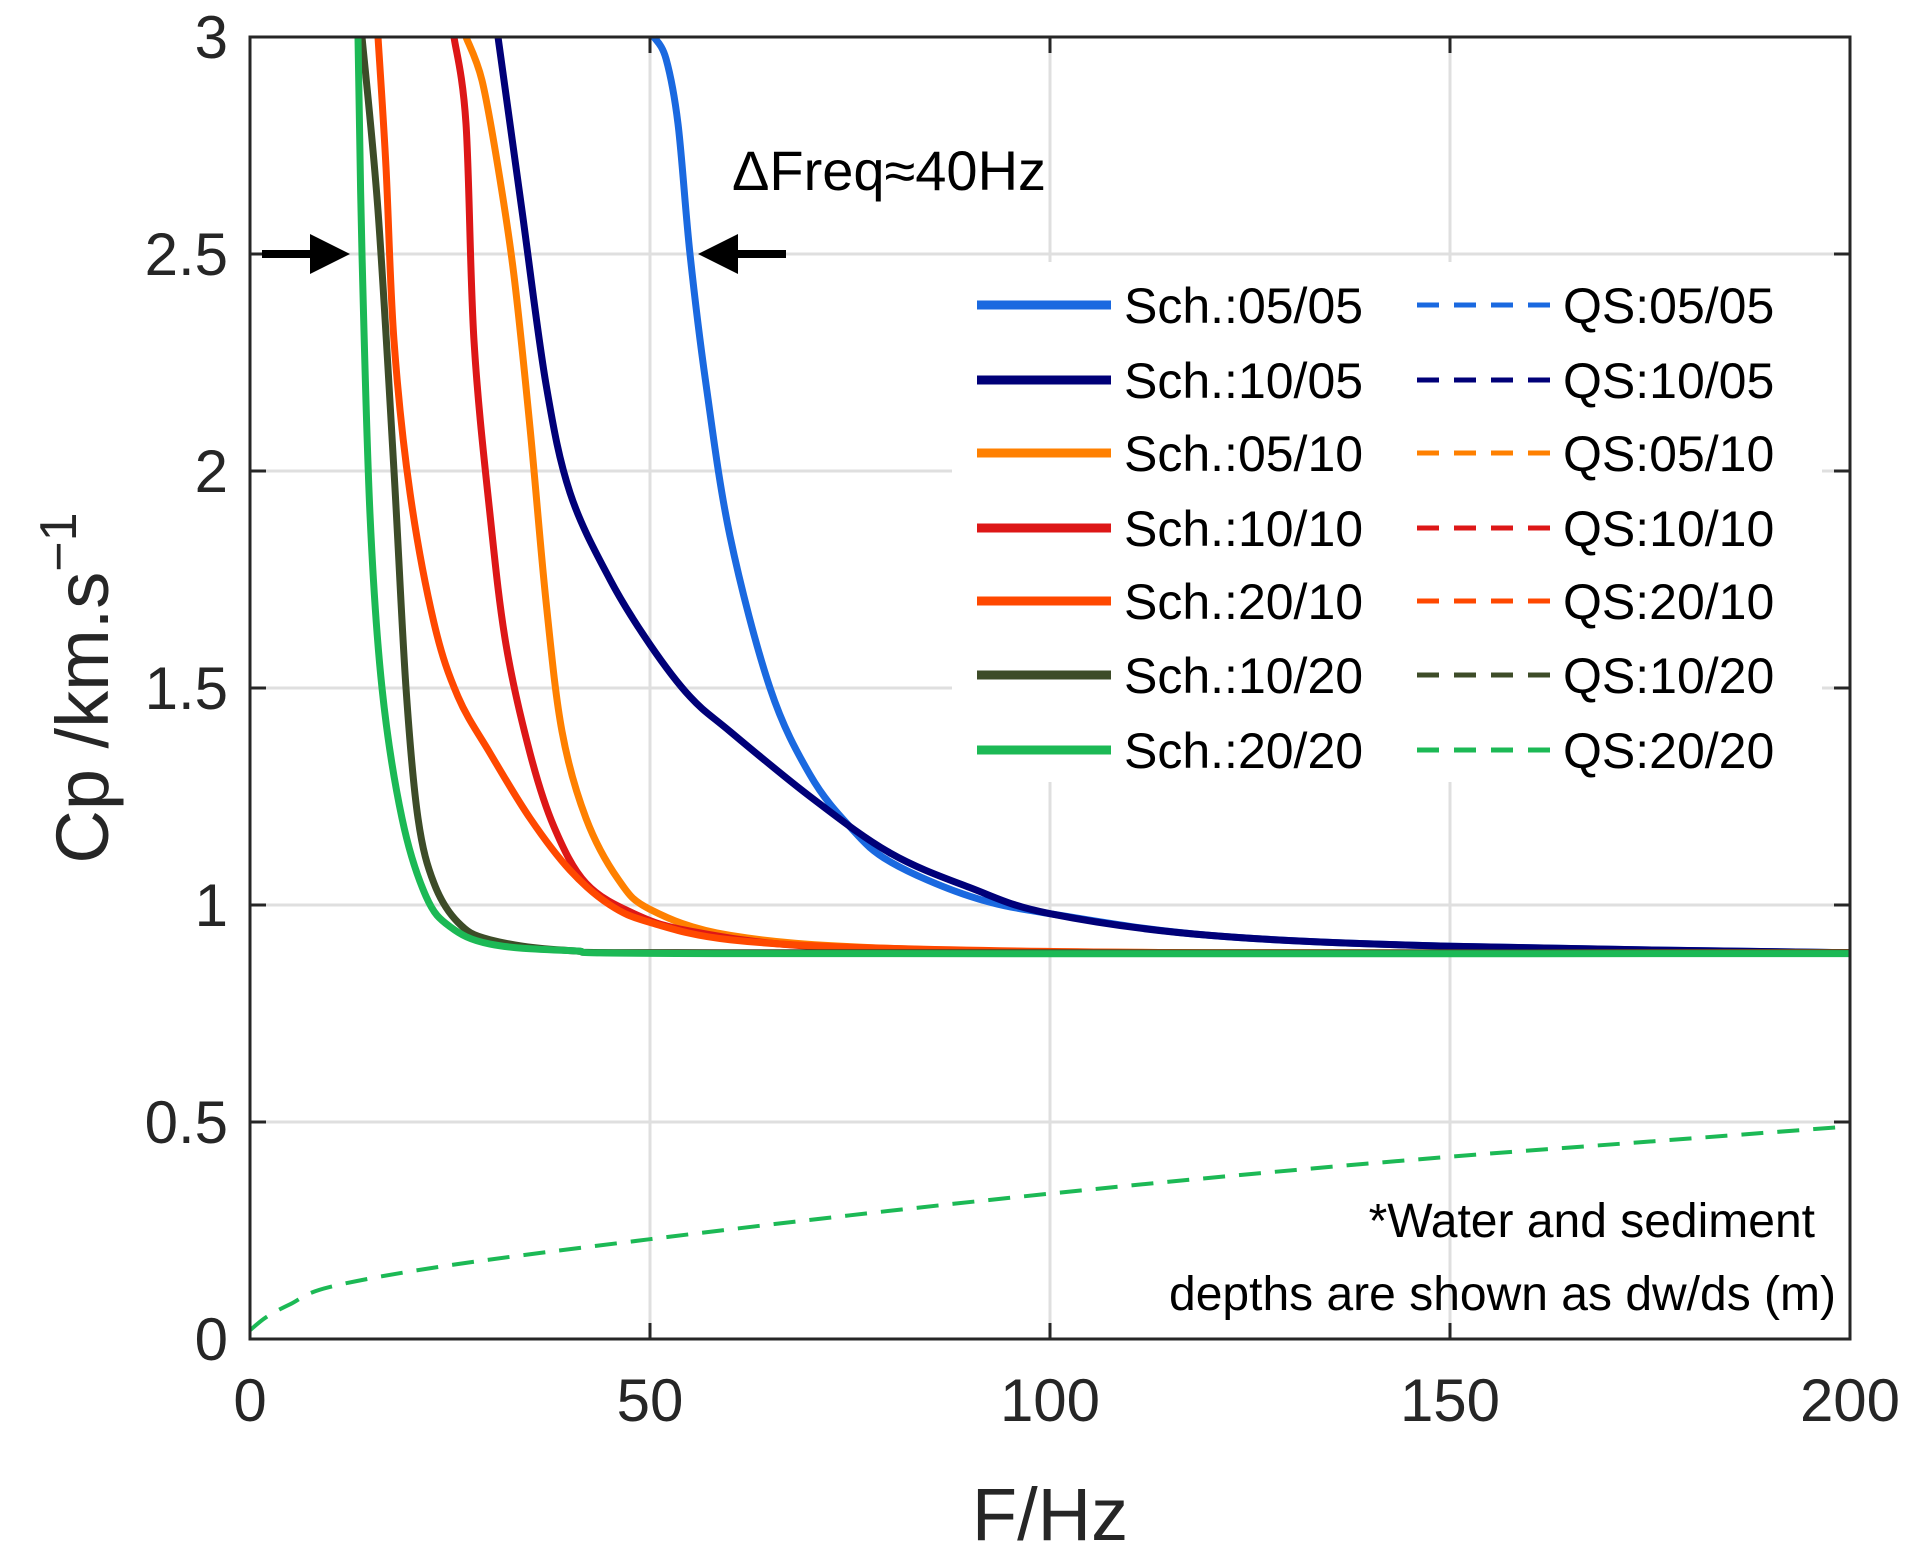  I want to click on legend-label: Sch.:10/20, so click(1243, 676).